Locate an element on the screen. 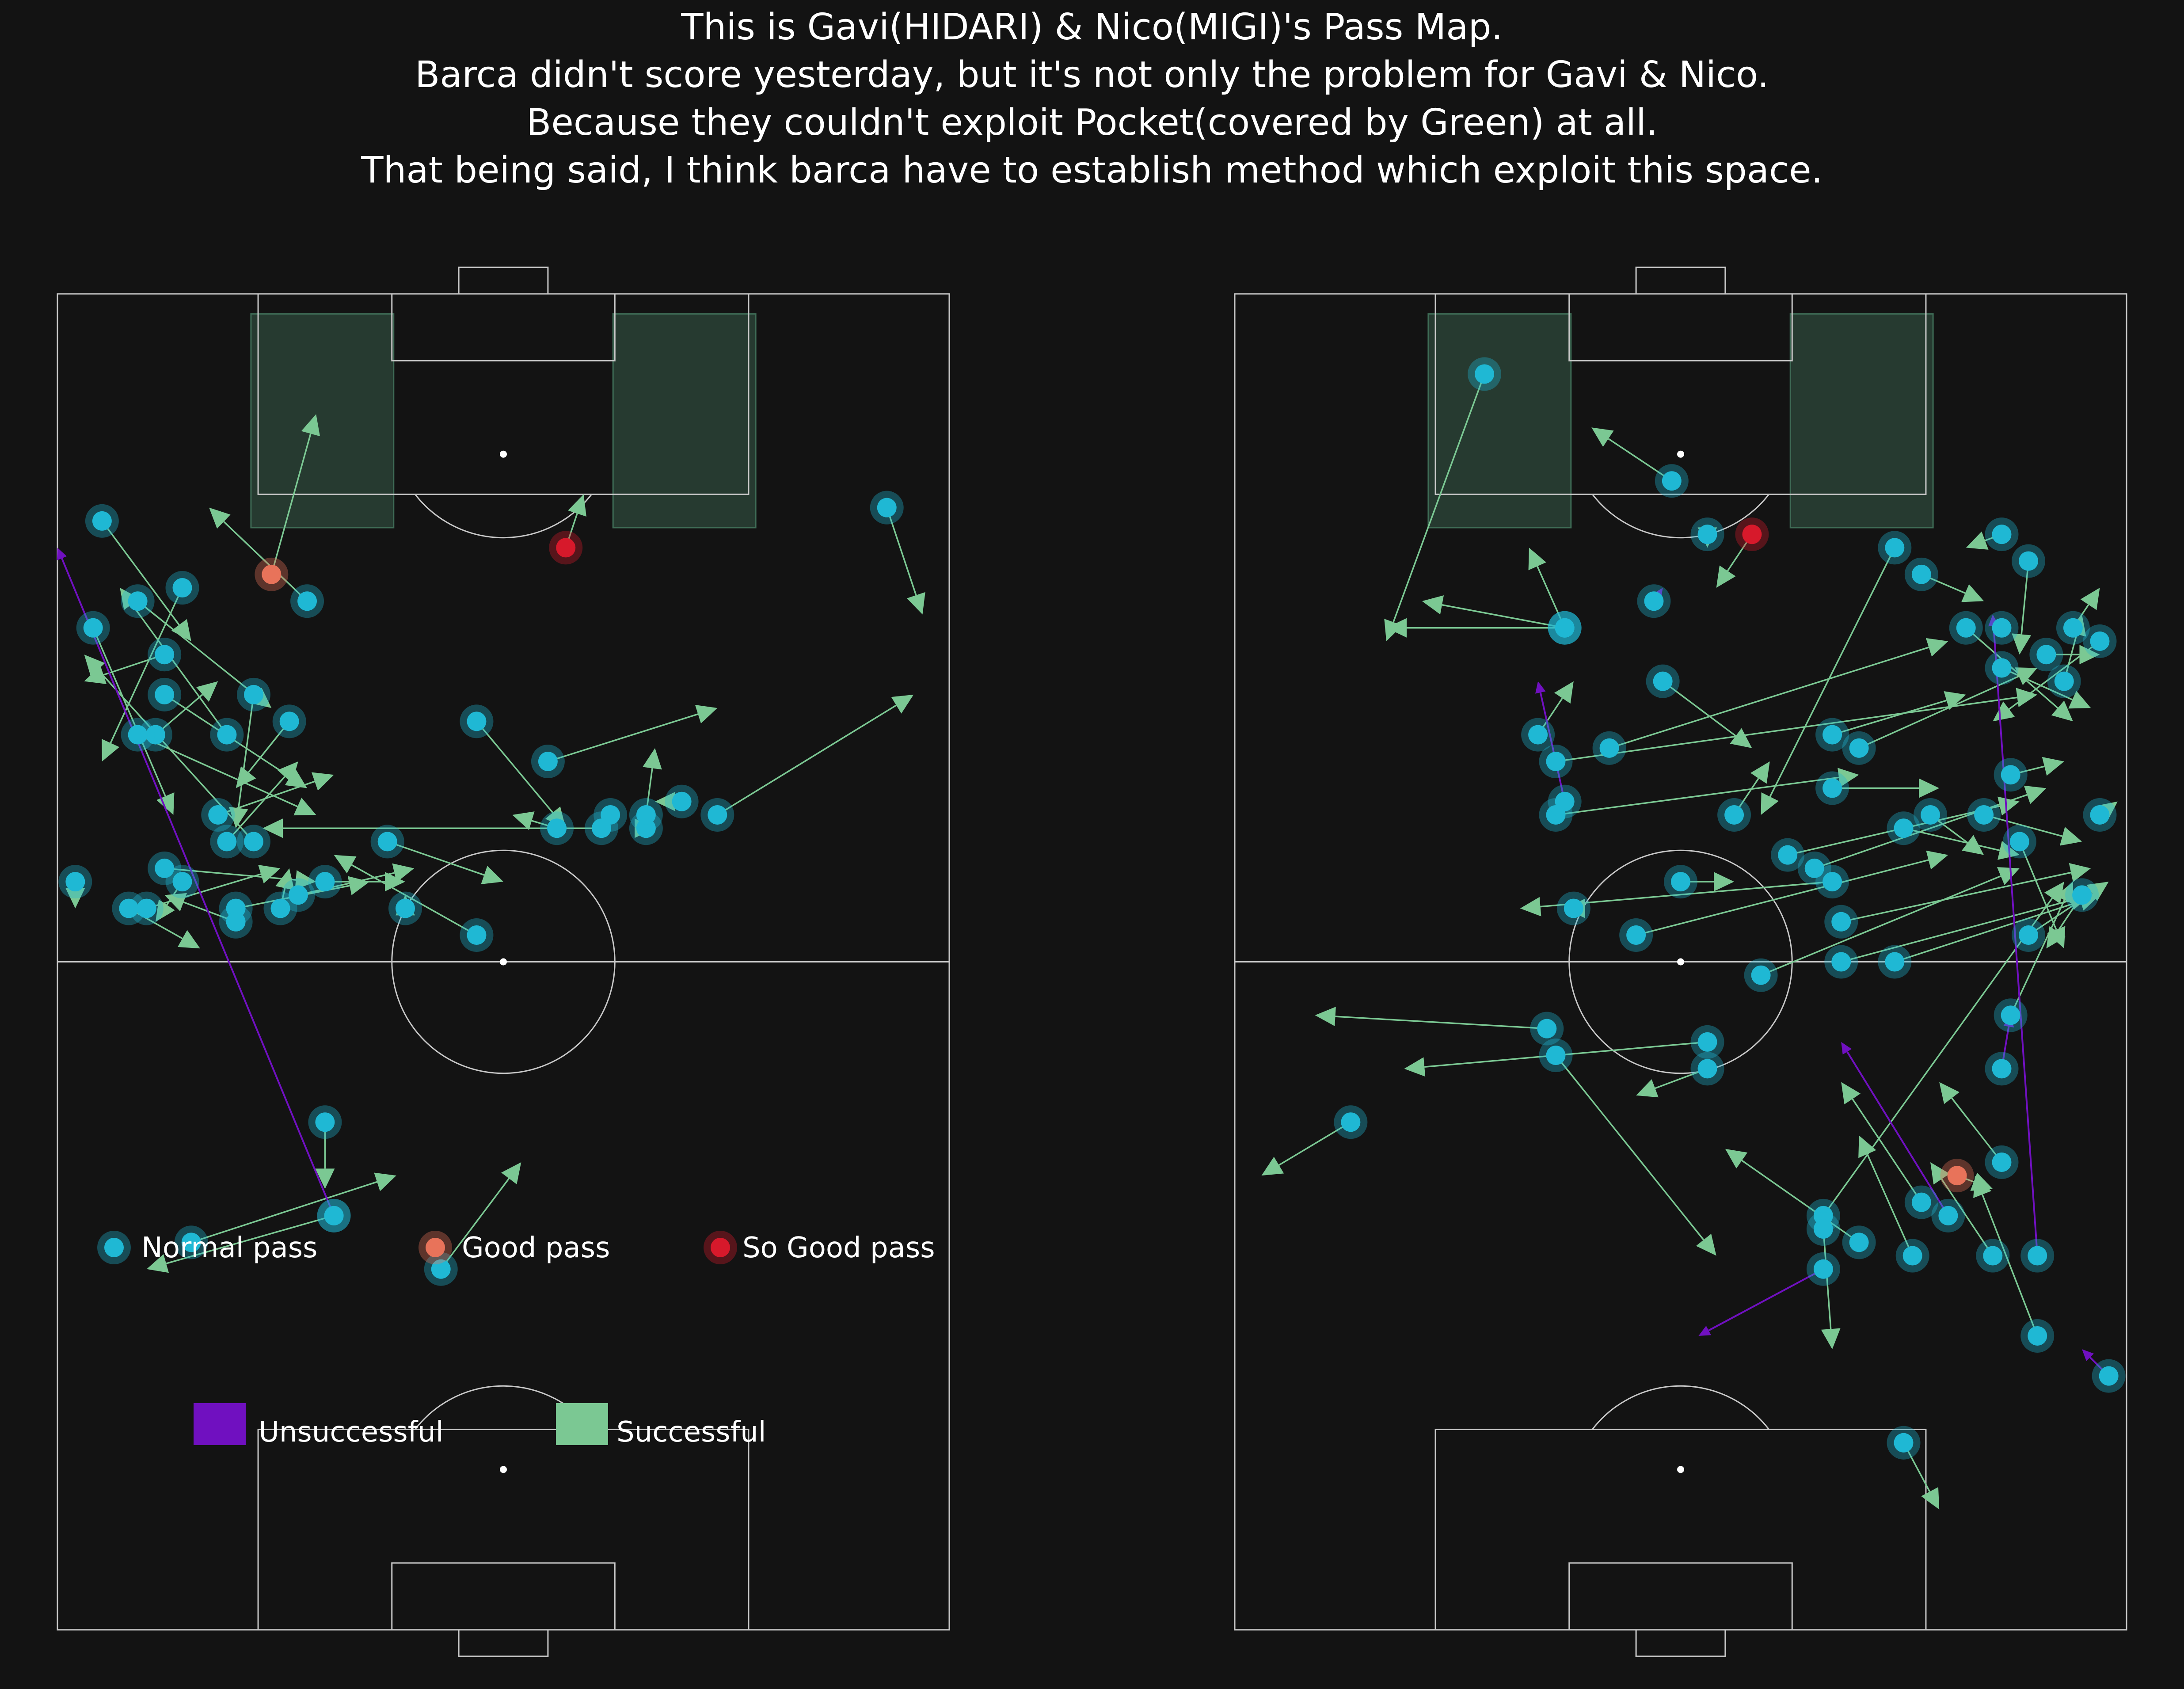  top-penalty-arc is located at coordinates (503, 516).